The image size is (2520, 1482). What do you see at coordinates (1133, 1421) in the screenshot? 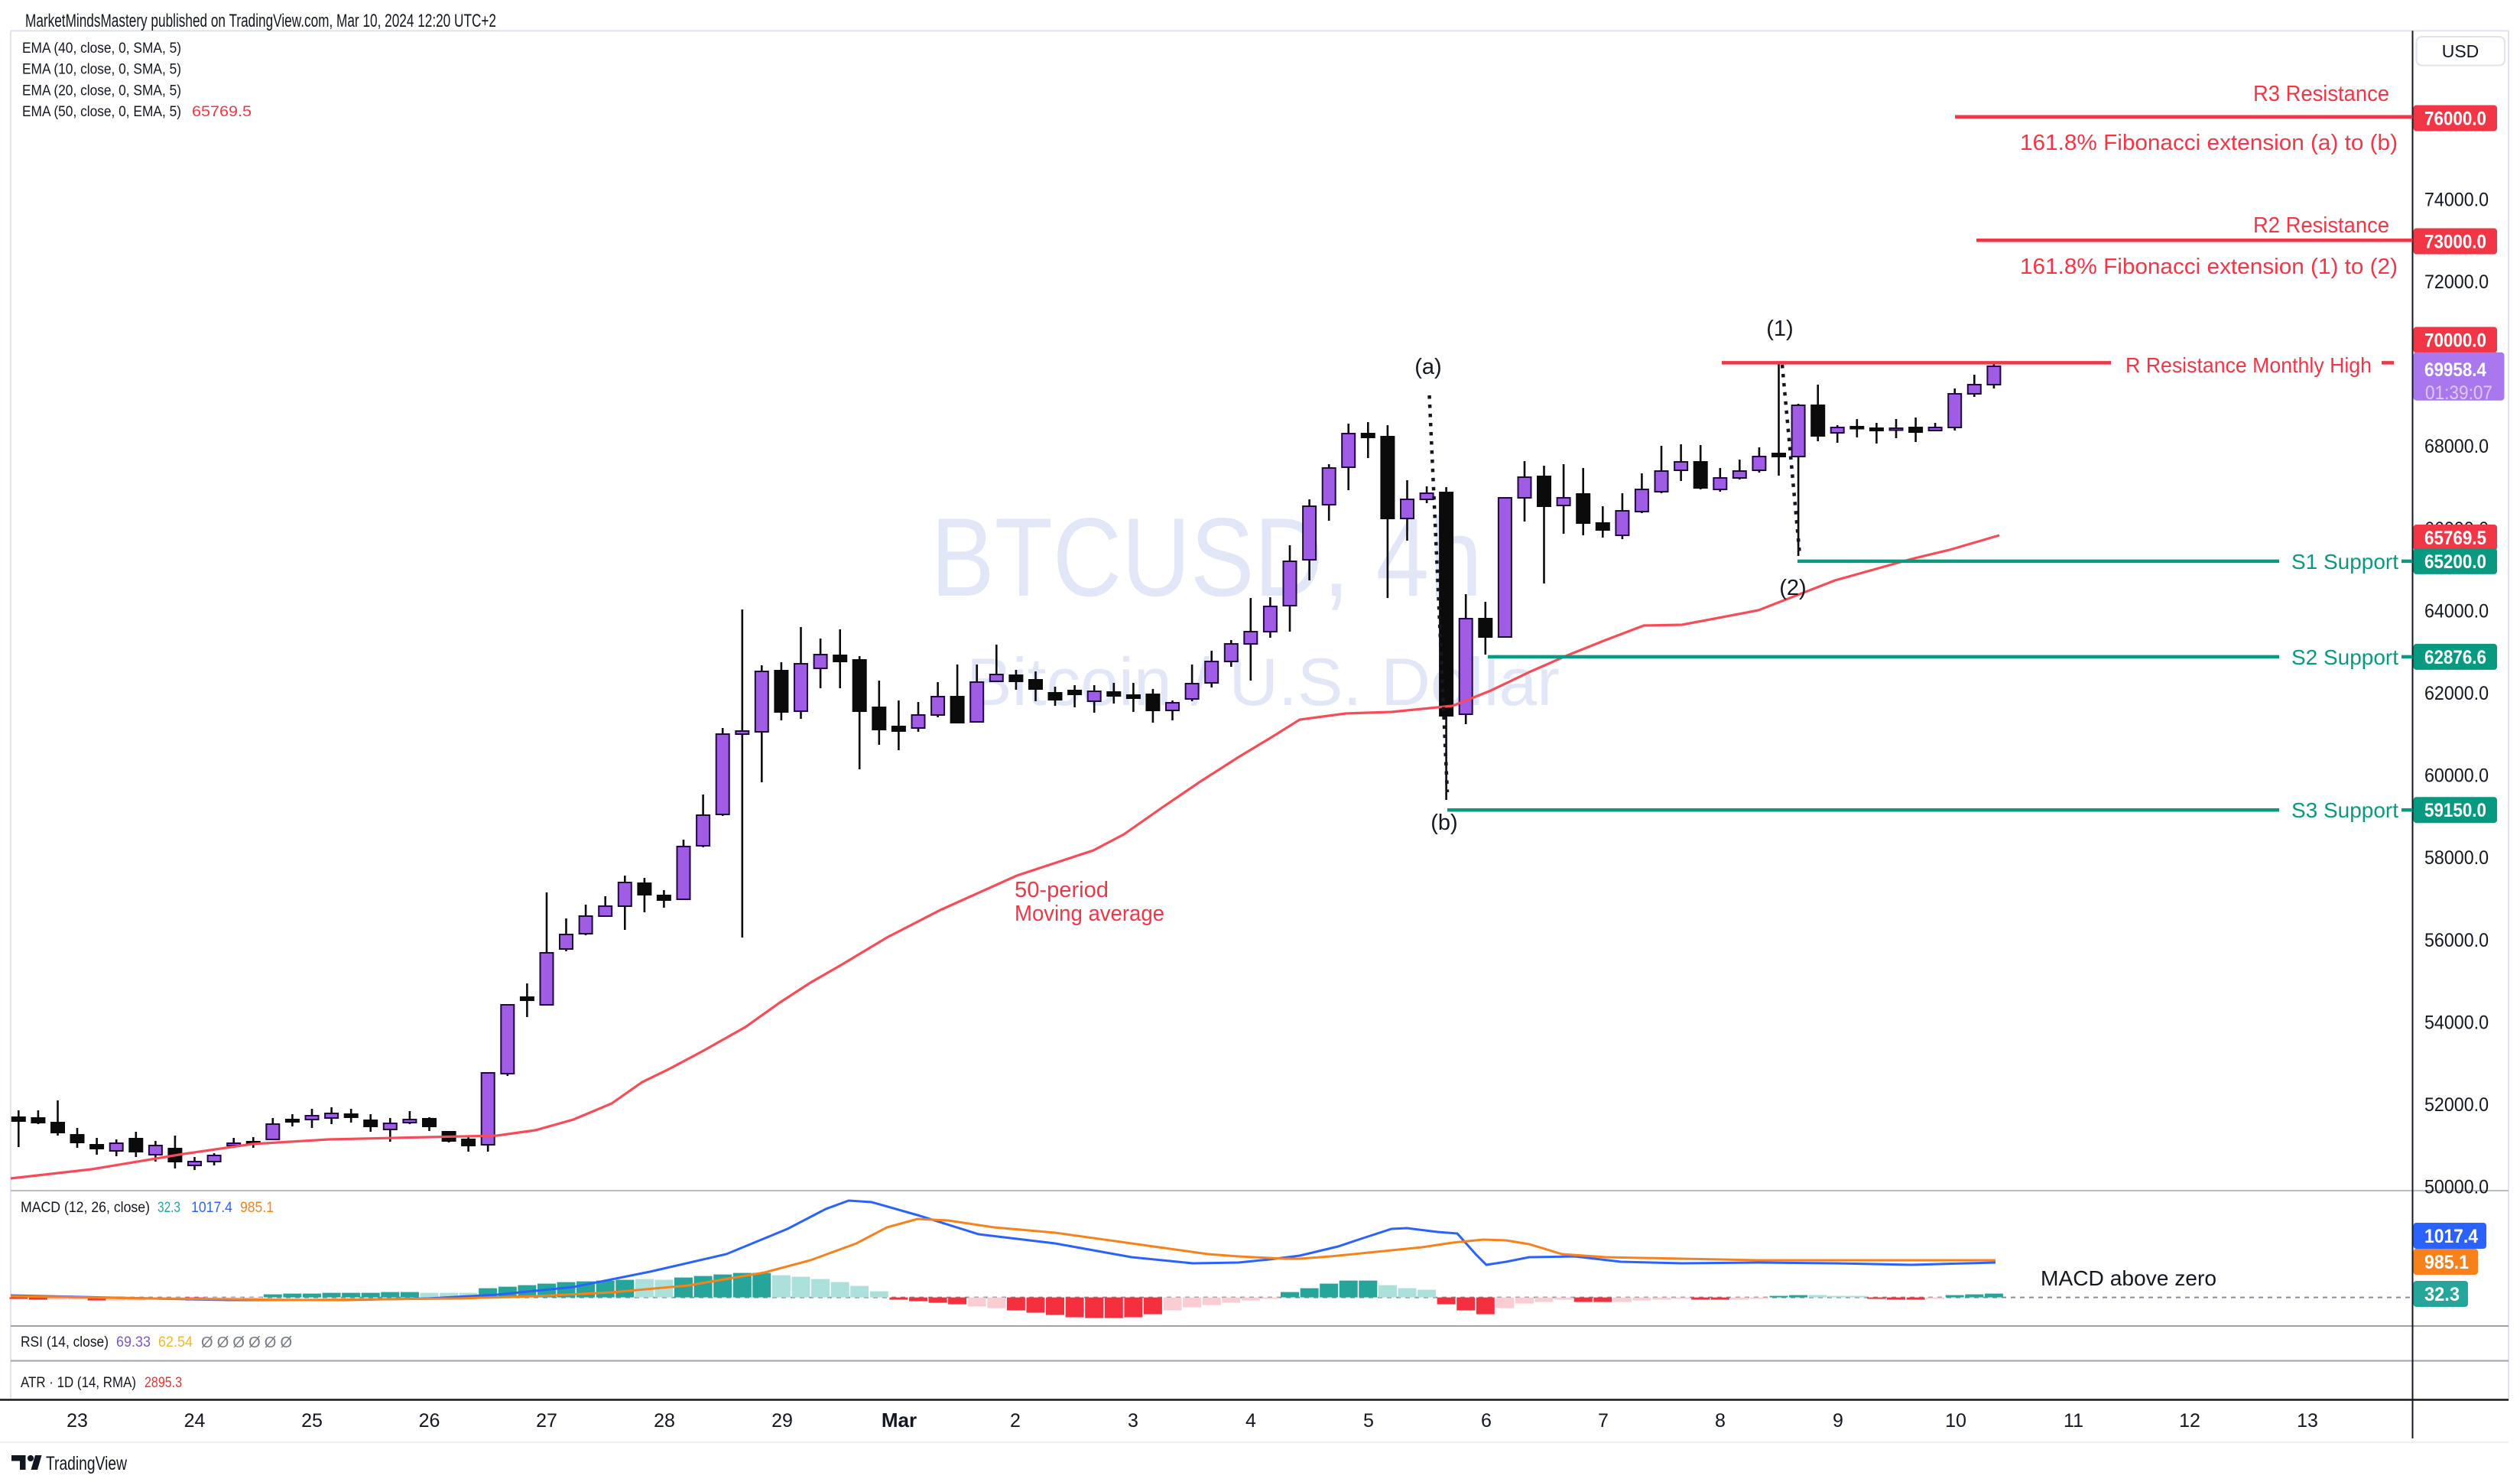
I see `svg-text: 3` at bounding box center [1133, 1421].